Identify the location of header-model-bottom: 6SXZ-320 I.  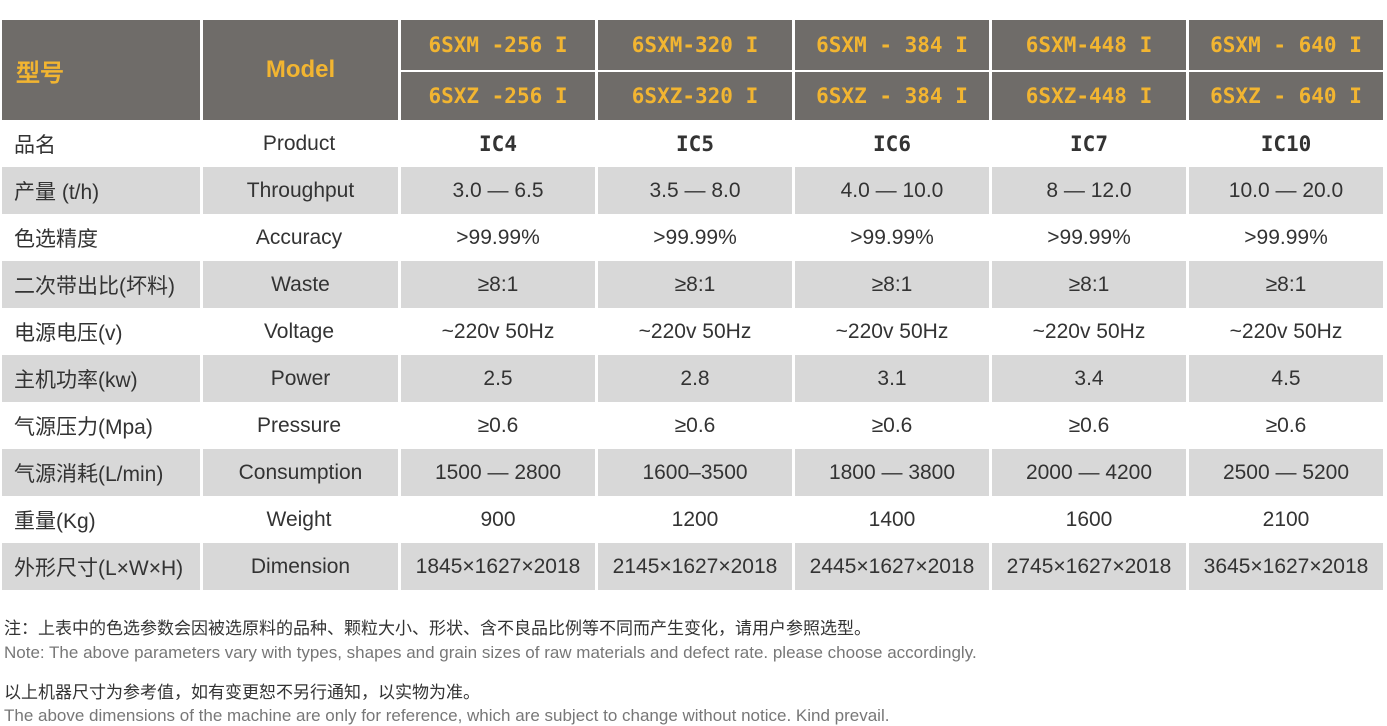
(693, 96).